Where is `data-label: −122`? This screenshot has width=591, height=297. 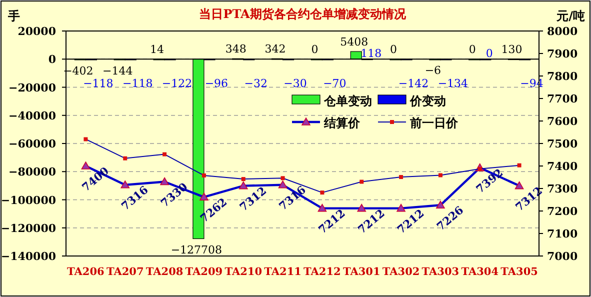
data-label: −122 is located at coordinates (177, 83).